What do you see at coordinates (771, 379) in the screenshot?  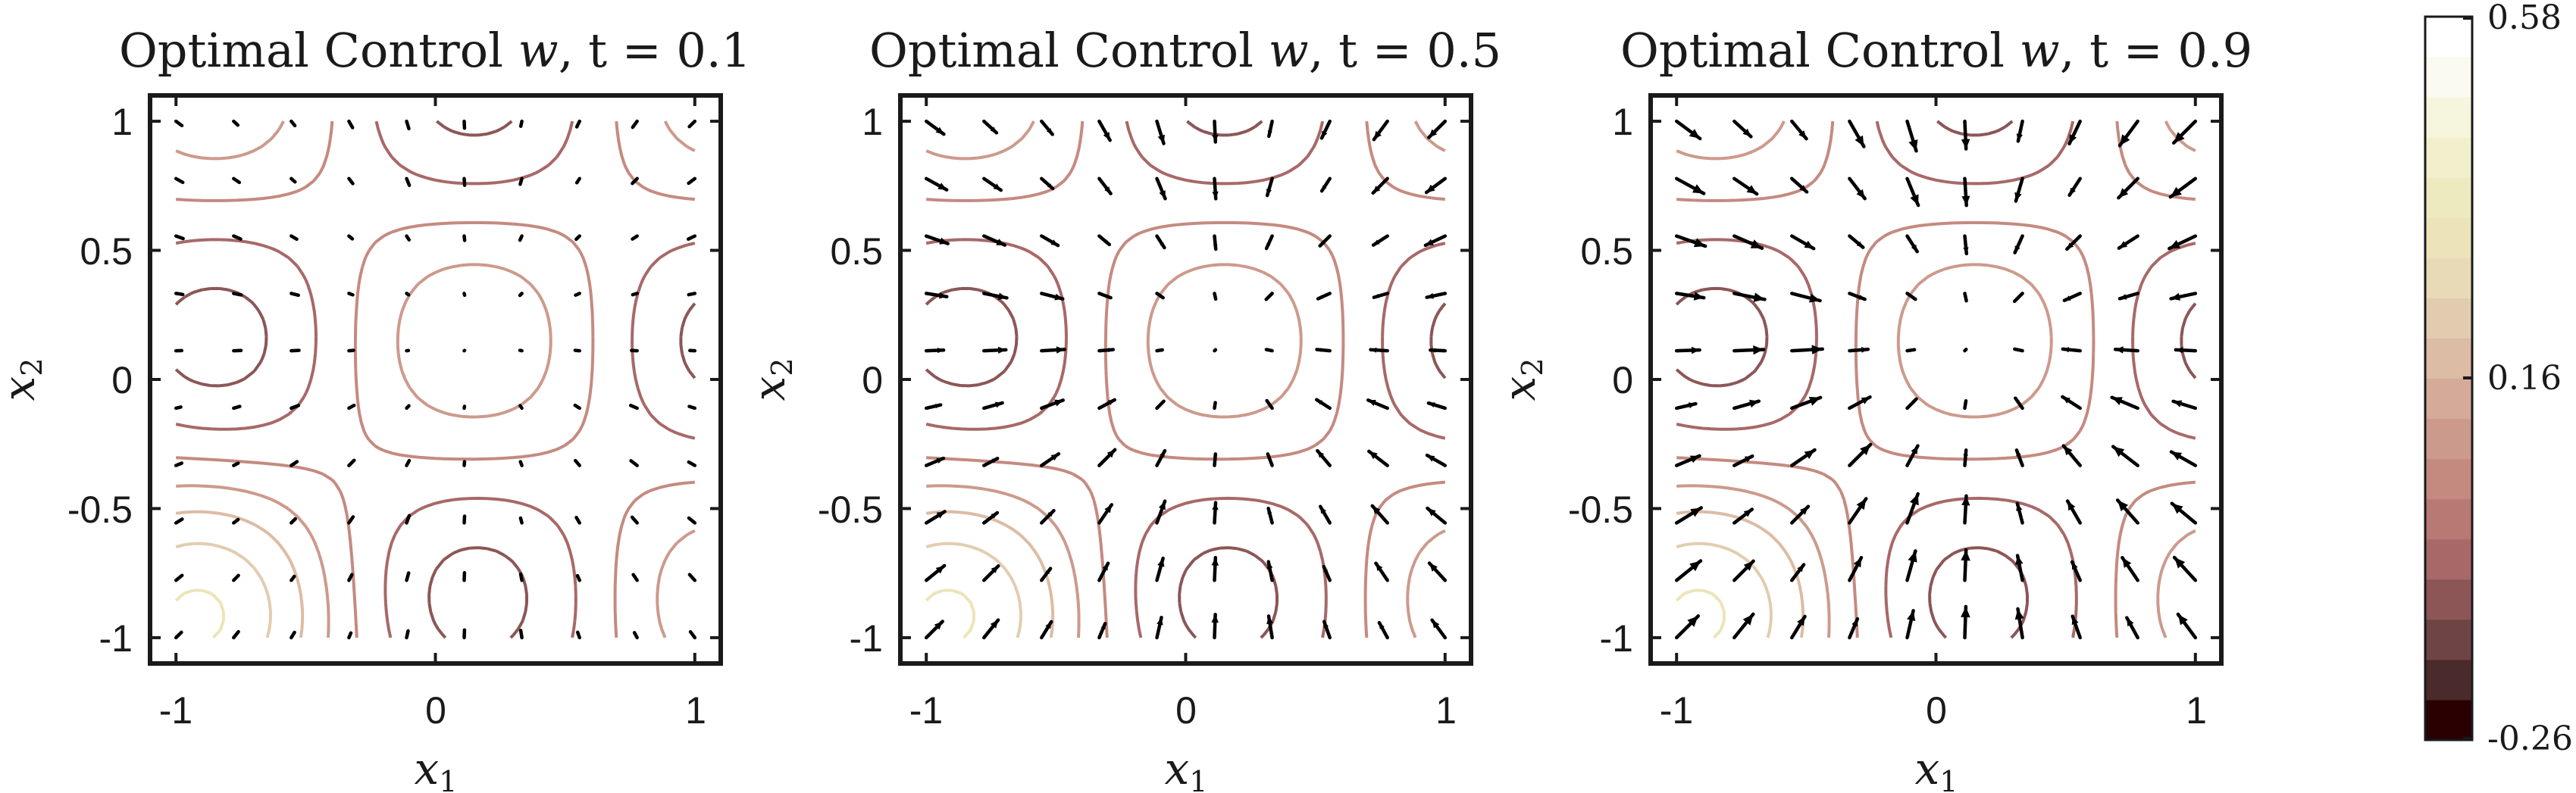 I see `y-axis-label: x2` at bounding box center [771, 379].